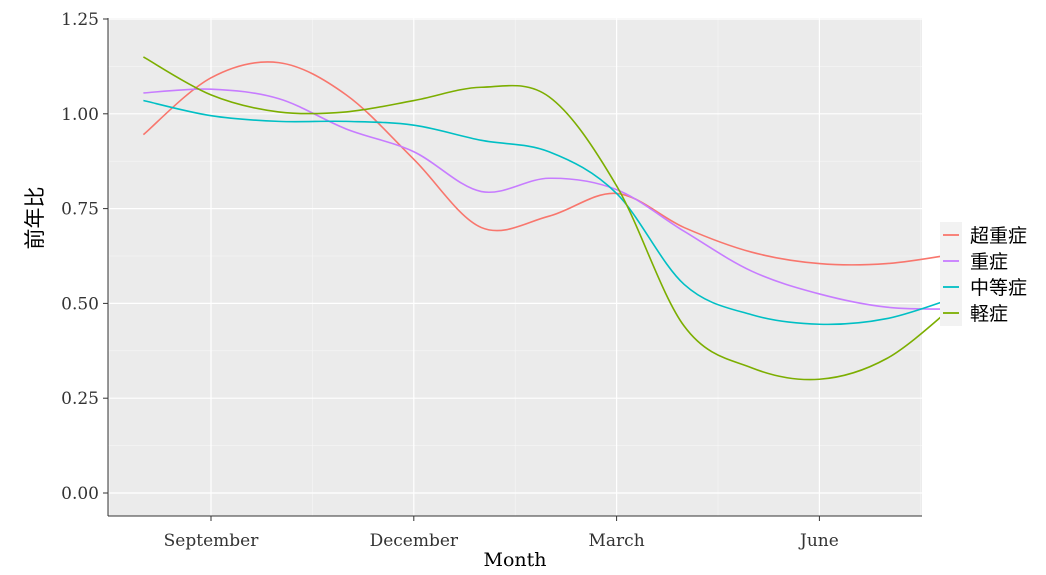 The image size is (1046, 575). Describe the element at coordinates (84, 257) in the screenshot. I see `y-axis-ticks: 0.00 0.25 0.50 0.75 1.00 1.25` at that location.